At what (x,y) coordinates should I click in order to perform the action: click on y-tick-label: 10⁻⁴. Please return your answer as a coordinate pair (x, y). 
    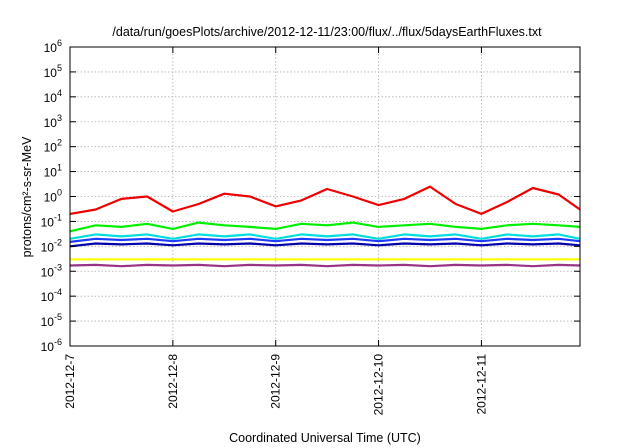
    Looking at the image, I should click on (51, 295).